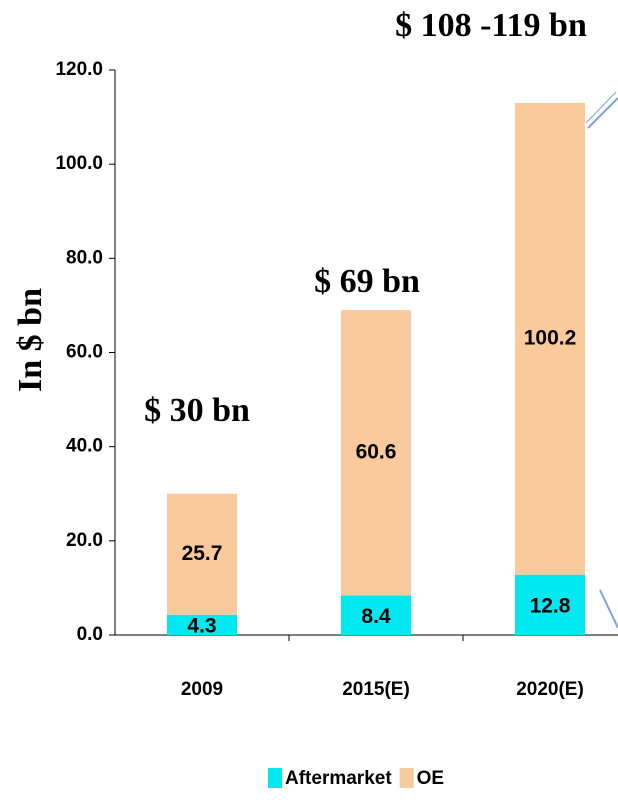 This screenshot has height=800, width=618. I want to click on data-label: 12.8, so click(550, 605).